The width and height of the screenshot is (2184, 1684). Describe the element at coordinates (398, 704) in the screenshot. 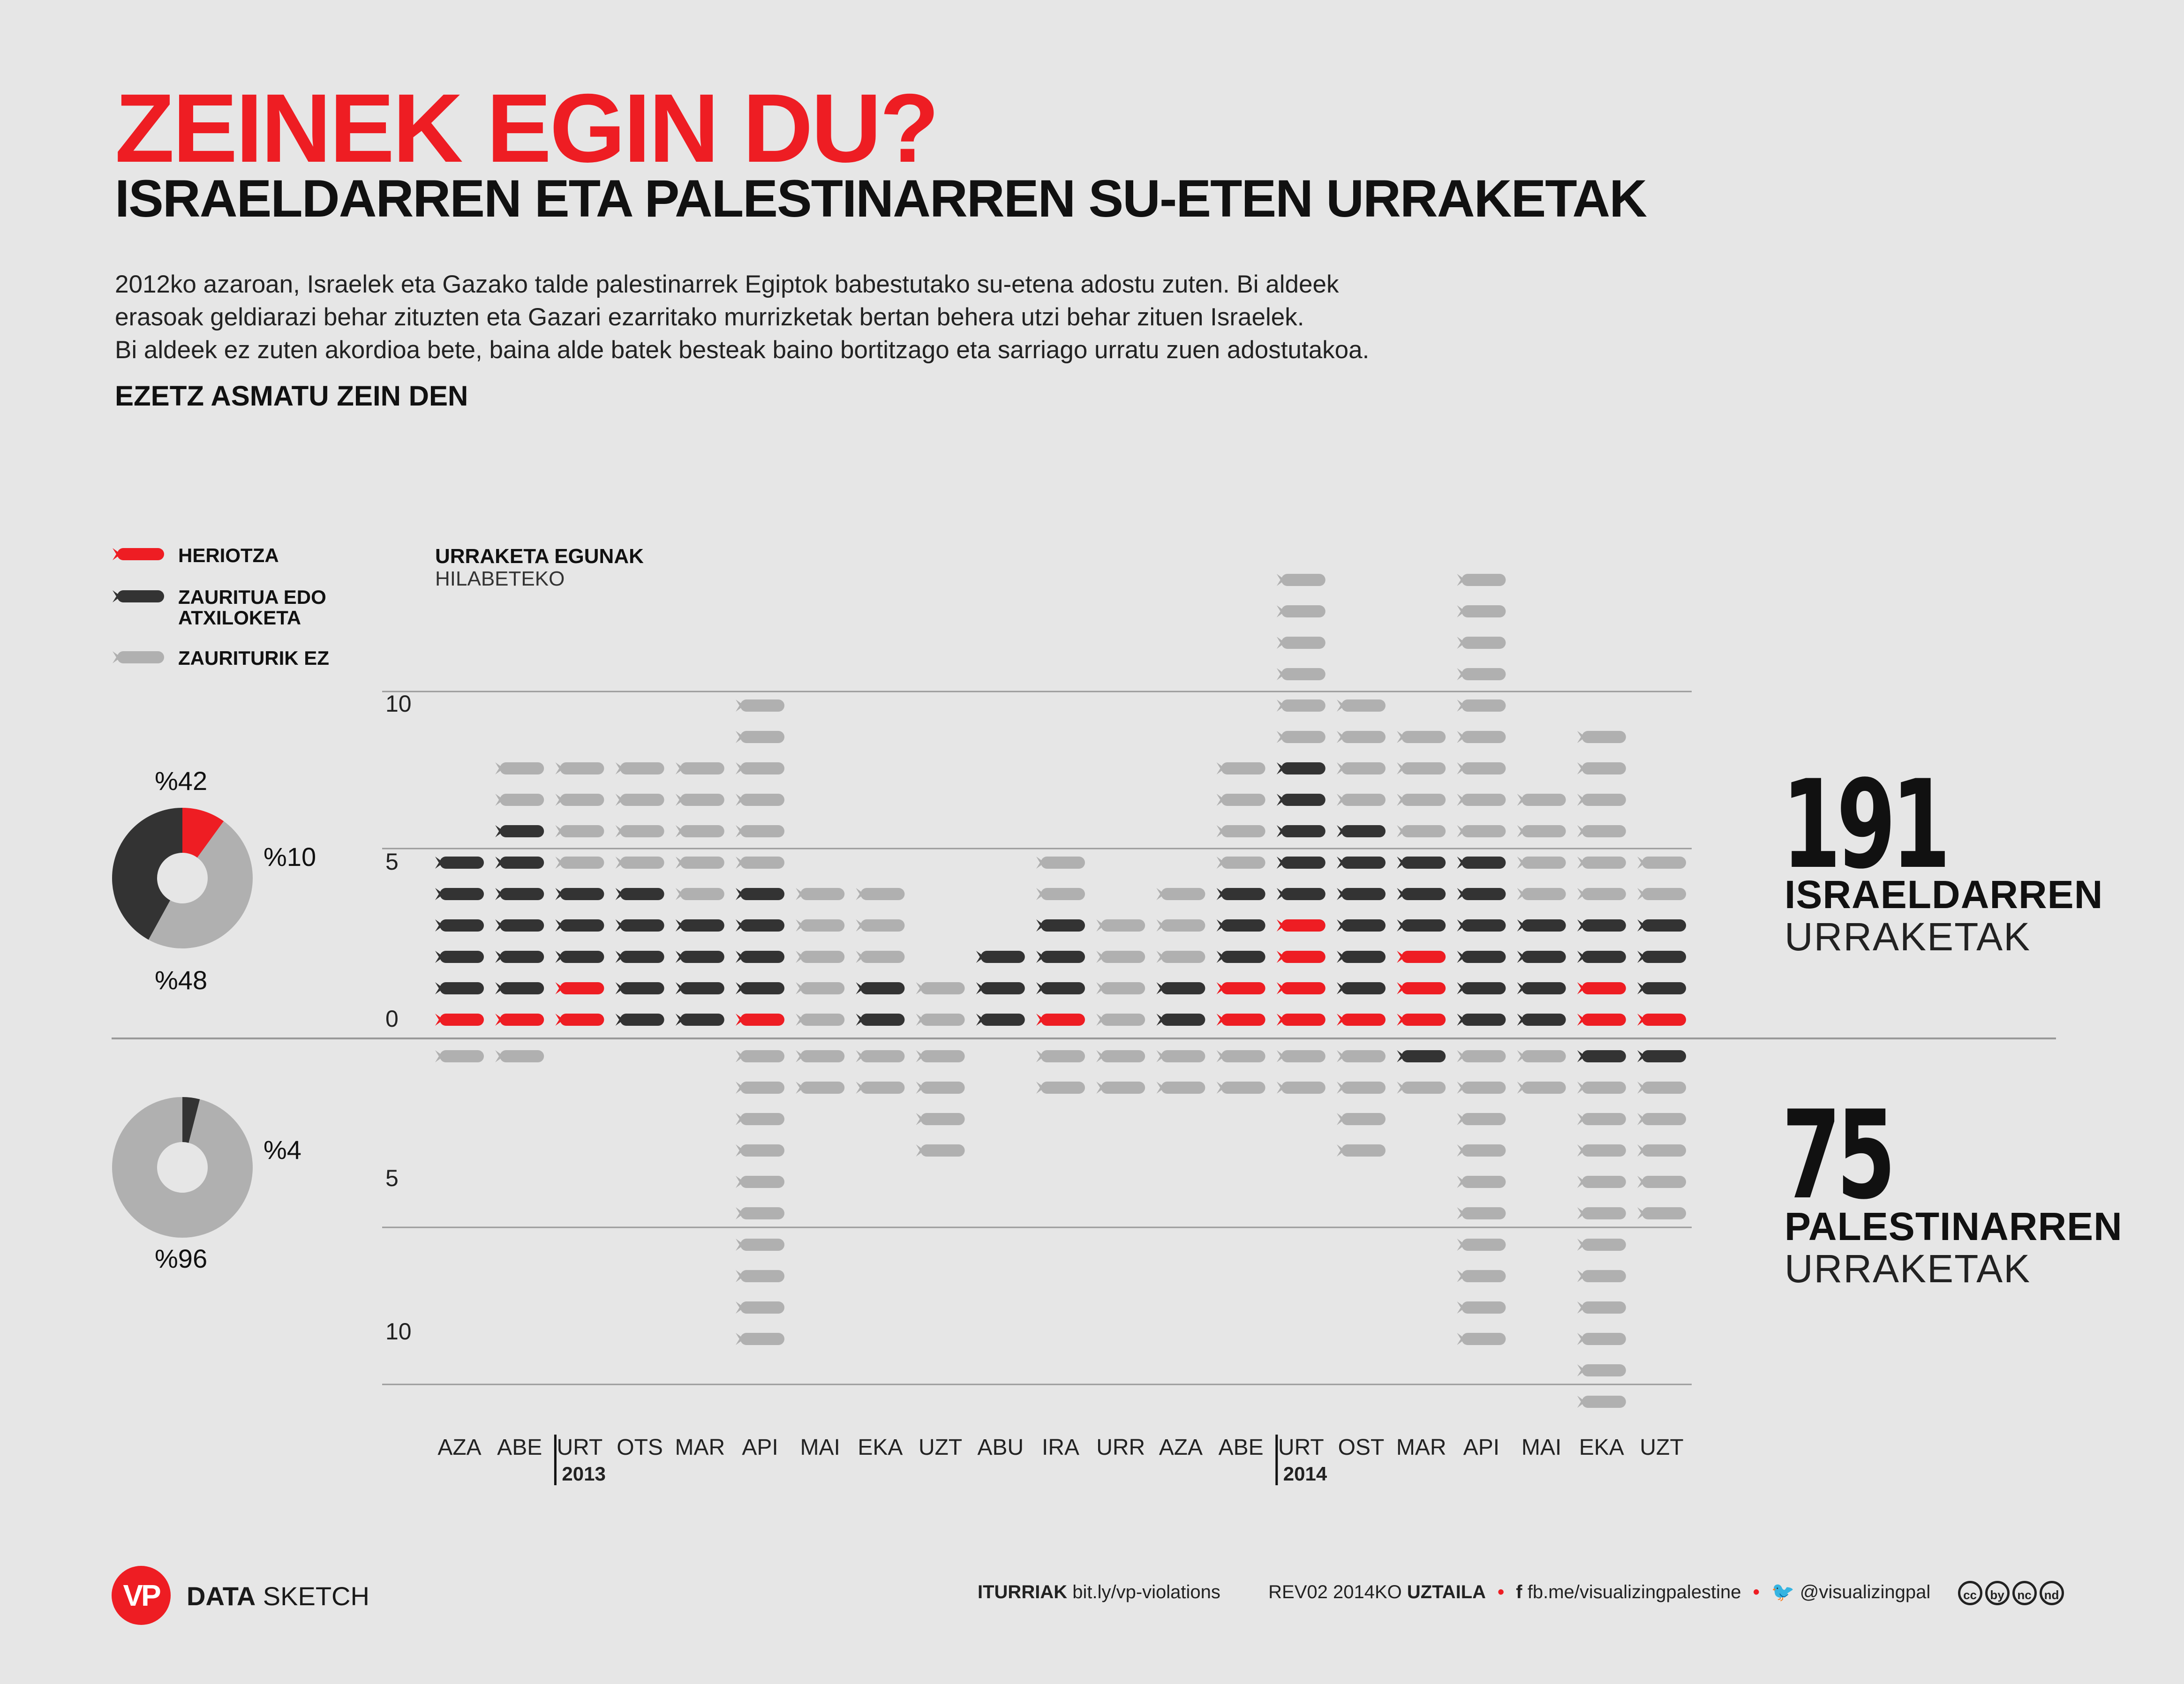

I see `y-tick-label: 10` at that location.